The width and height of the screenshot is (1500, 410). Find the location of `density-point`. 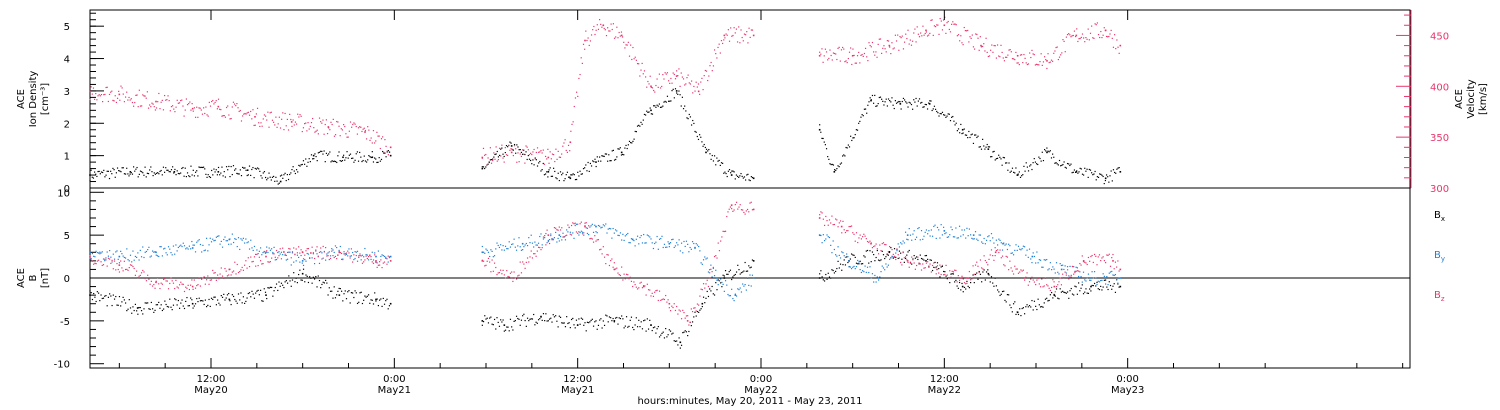

density-point is located at coordinates (372, 157).